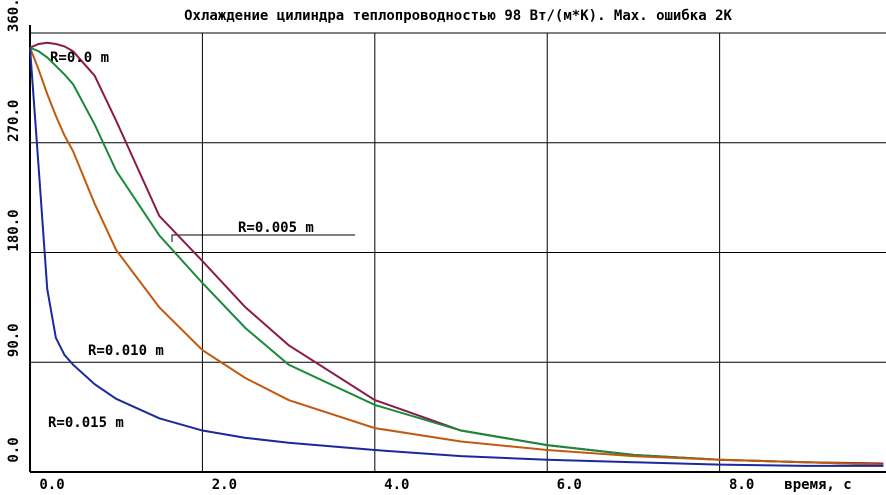 The width and height of the screenshot is (886, 495). Describe the element at coordinates (14, 340) in the screenshot. I see `y-tick-label: 90.0` at that location.